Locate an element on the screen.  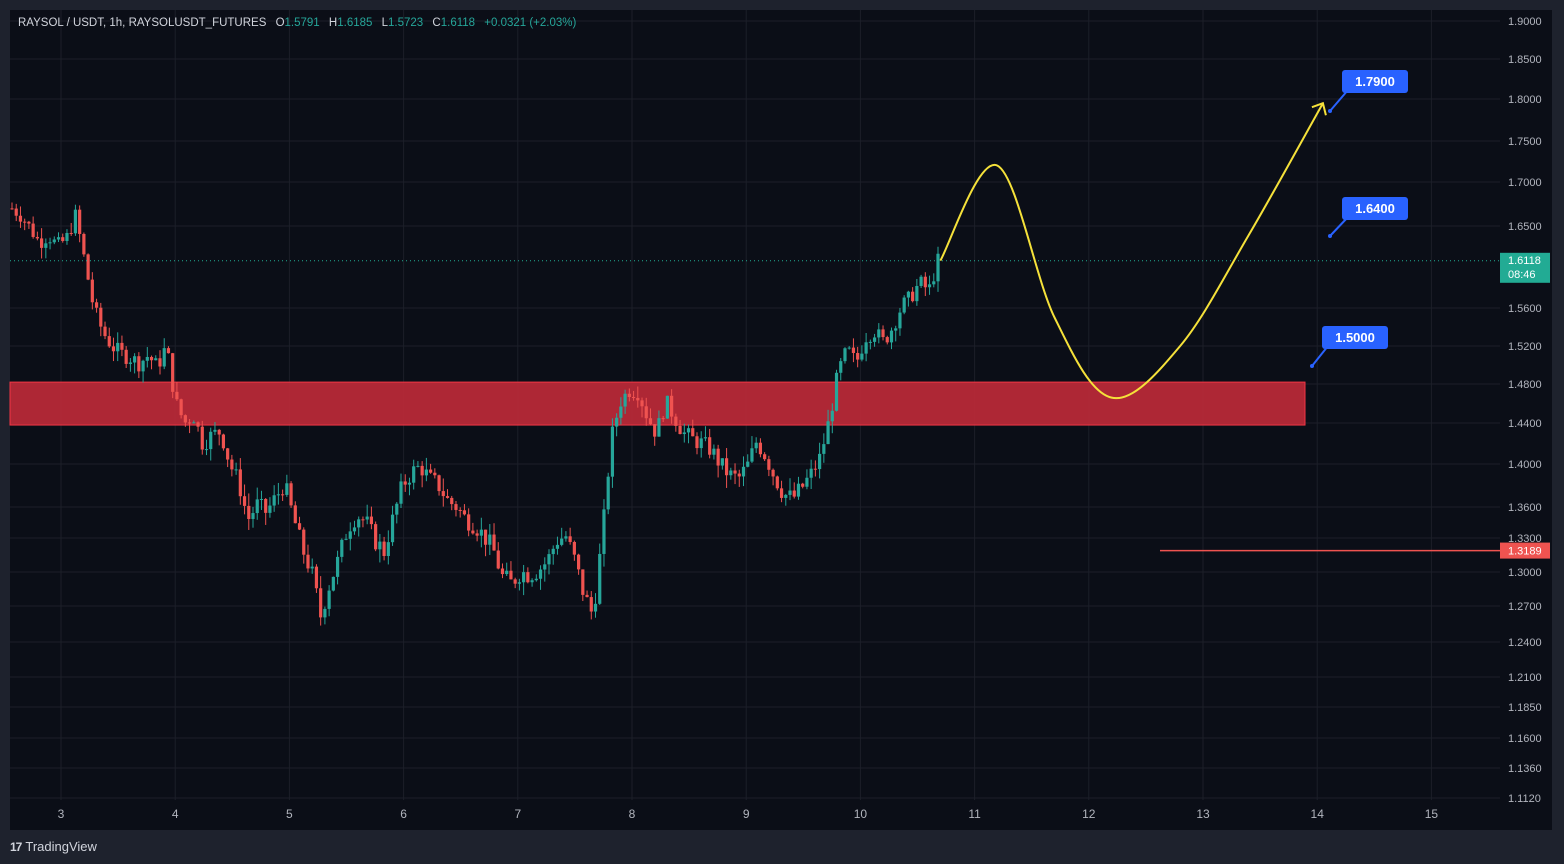
last-price-badge is located at coordinates (1525, 267).